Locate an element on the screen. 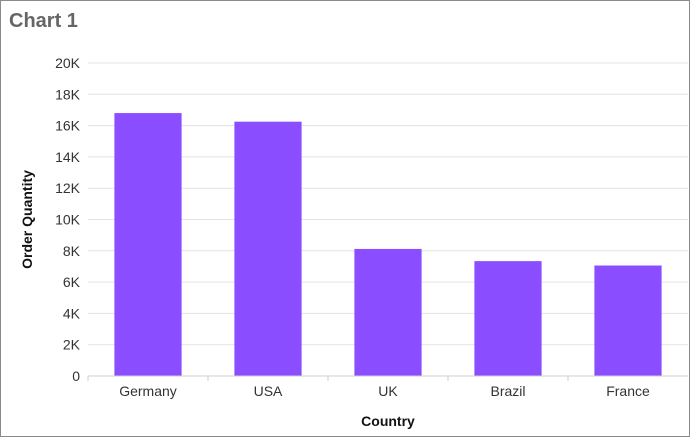 The height and width of the screenshot is (437, 690). x-tick-label: USA is located at coordinates (268, 391).